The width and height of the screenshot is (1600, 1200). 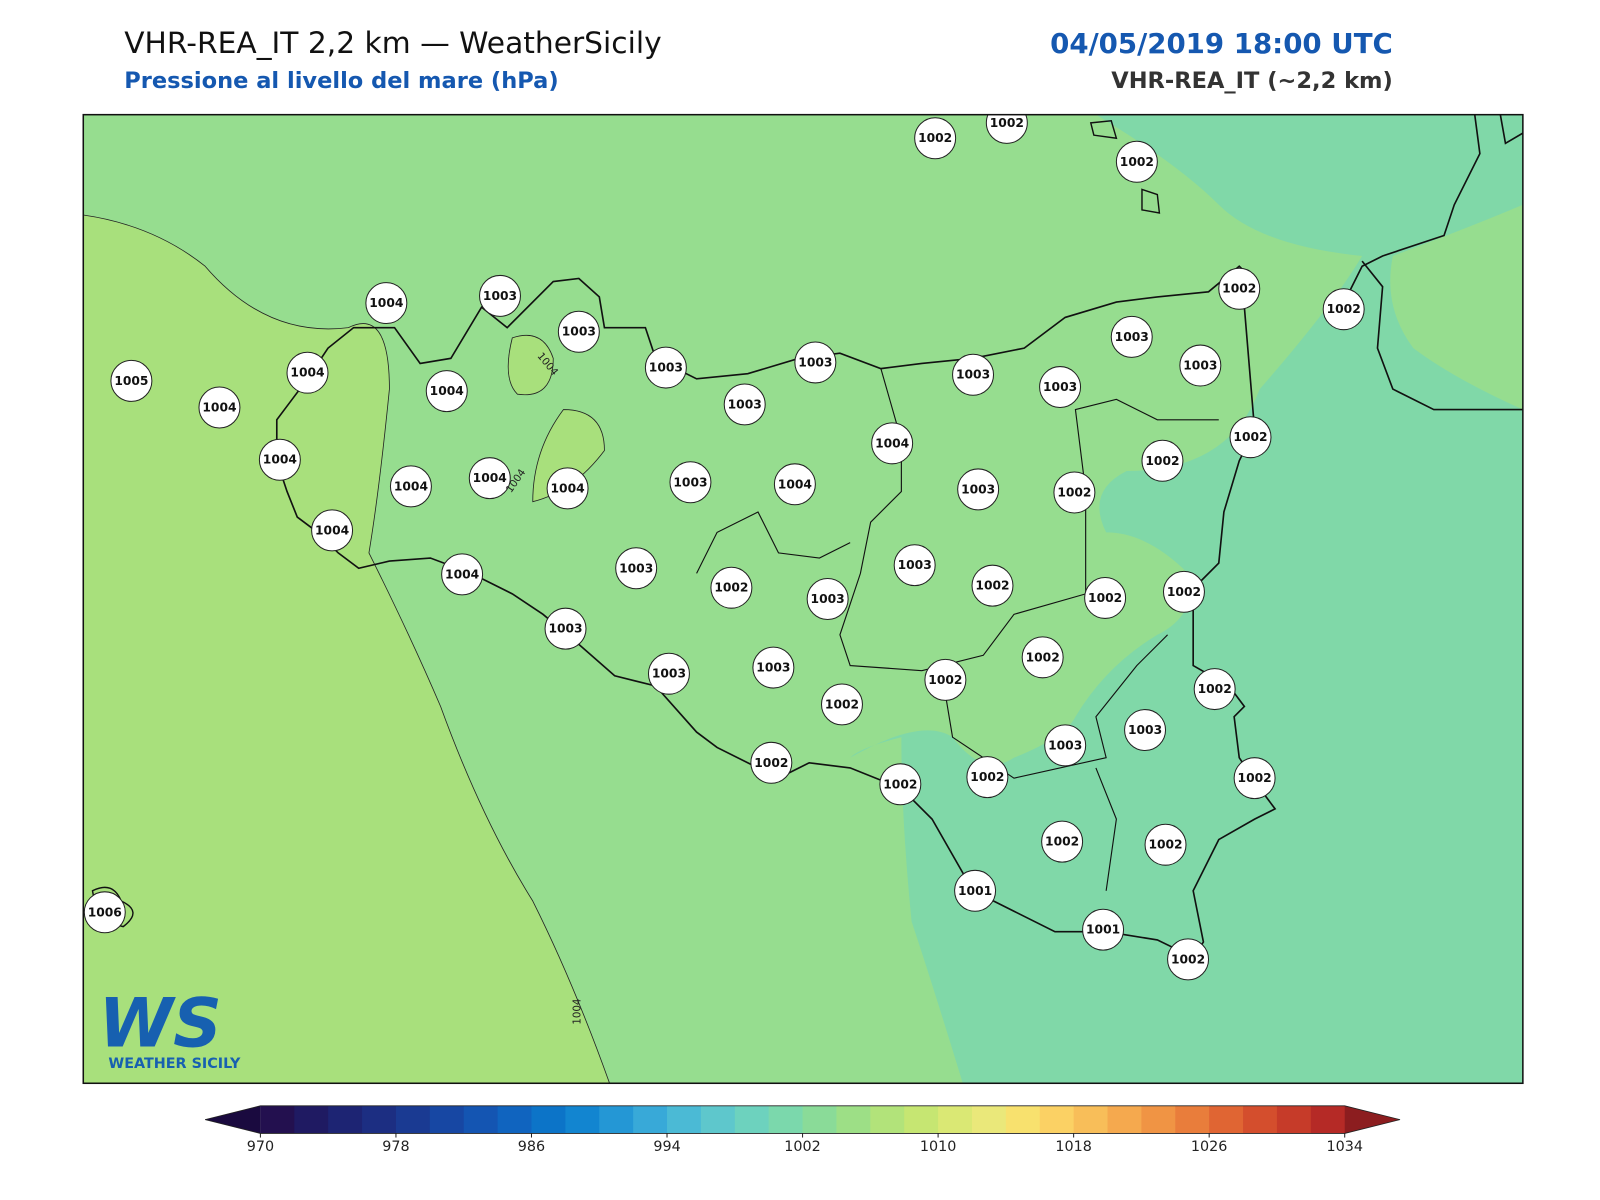 What do you see at coordinates (395, 1147) in the screenshot?
I see `colorbar-tick-label: 978` at bounding box center [395, 1147].